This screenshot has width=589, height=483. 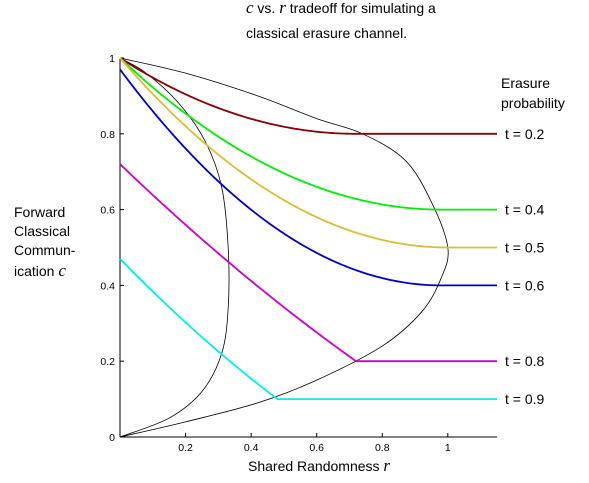 What do you see at coordinates (112, 59) in the screenshot?
I see `y-tick-label: 1` at bounding box center [112, 59].